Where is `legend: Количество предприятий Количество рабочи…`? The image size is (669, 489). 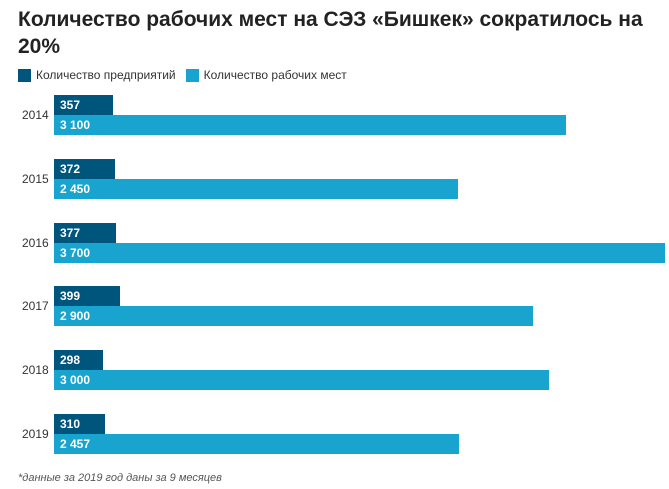
legend: Количество предприятий Количество рабочи… is located at coordinates (182, 75).